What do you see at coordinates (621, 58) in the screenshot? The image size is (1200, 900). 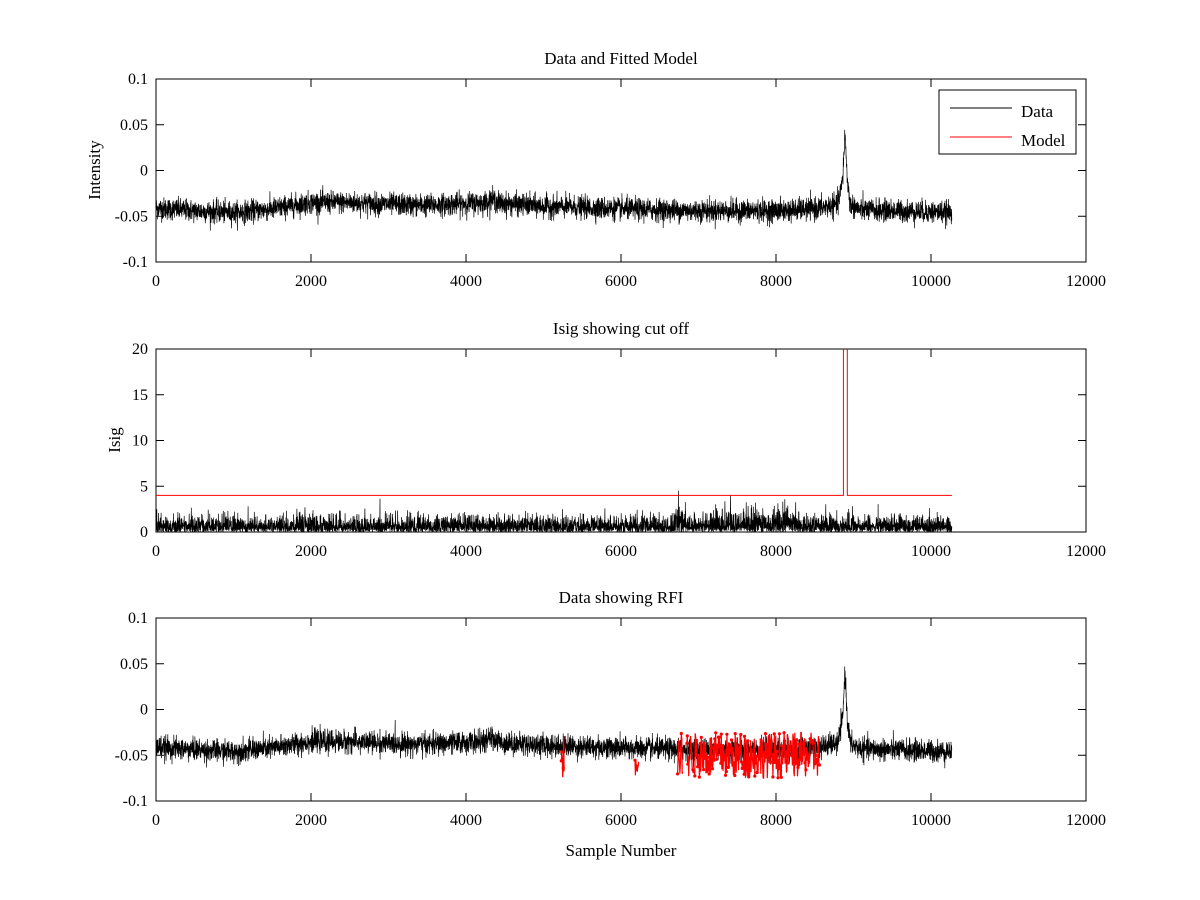 I see `panel-1-title: Data and Fitted Model` at bounding box center [621, 58].